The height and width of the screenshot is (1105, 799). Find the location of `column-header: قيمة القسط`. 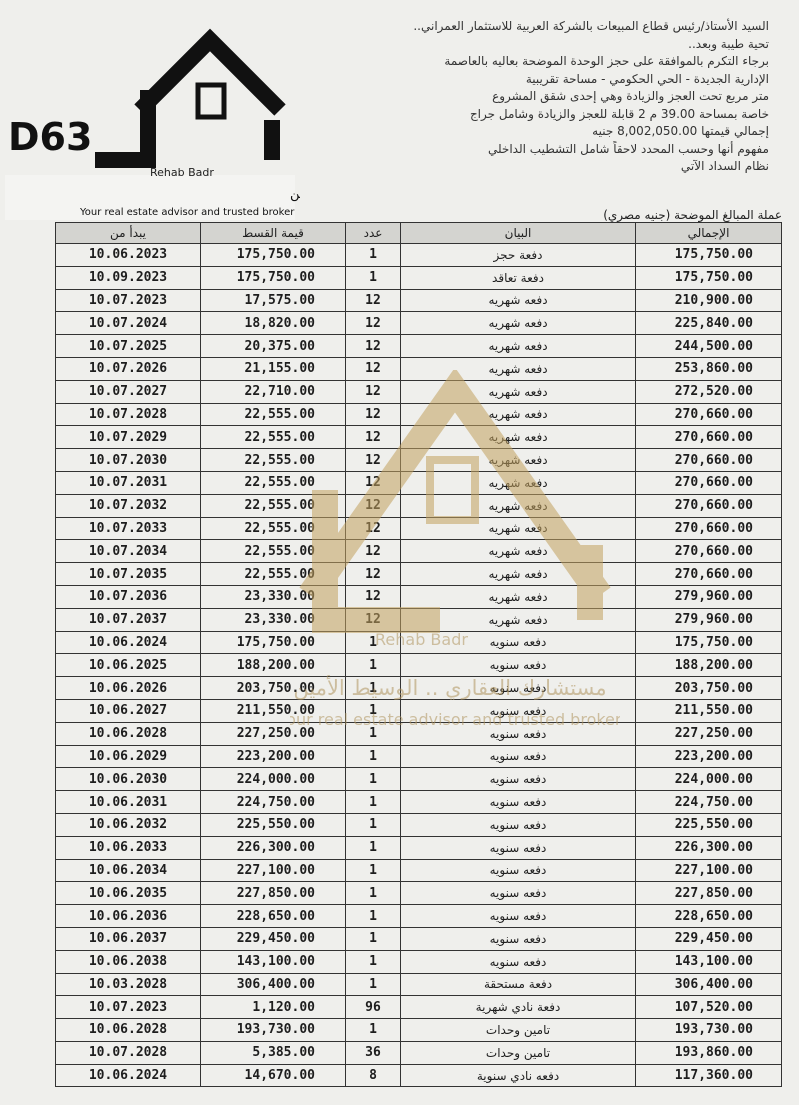

column-header: قيمة القسط is located at coordinates (273, 233).